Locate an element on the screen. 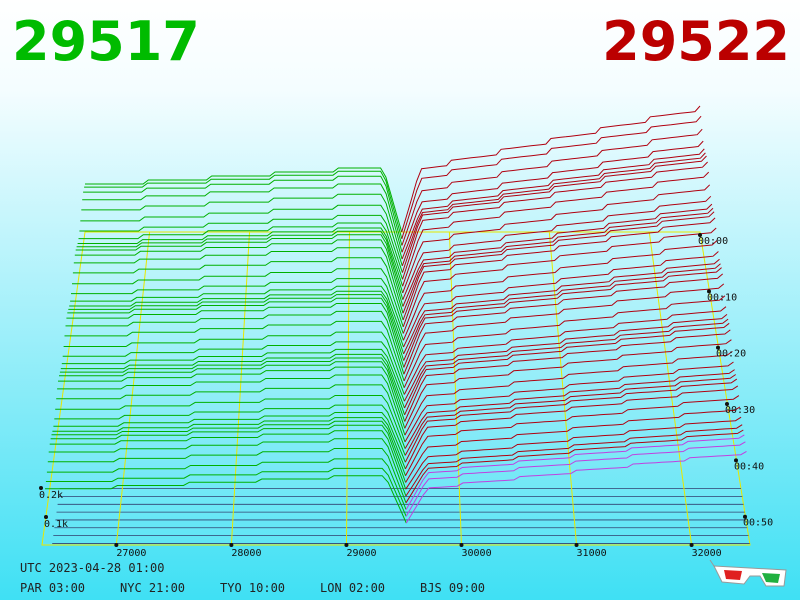  time-tick-label: 00:20 is located at coordinates (731, 354).